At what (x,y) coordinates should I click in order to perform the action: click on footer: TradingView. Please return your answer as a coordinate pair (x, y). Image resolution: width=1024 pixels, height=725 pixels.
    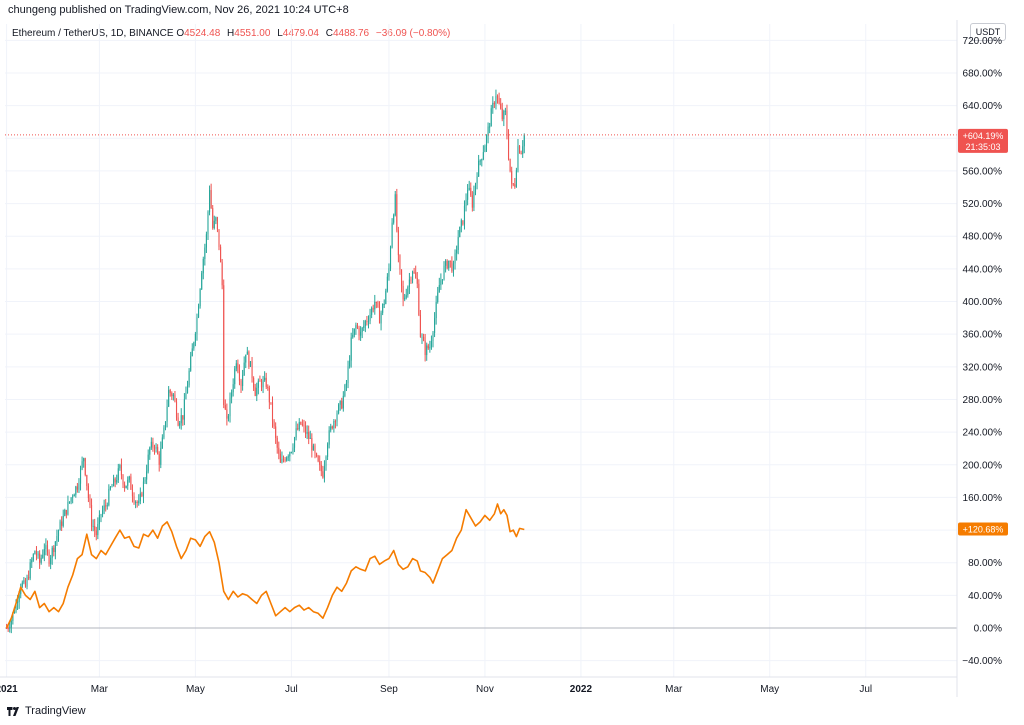
    Looking at the image, I should click on (46, 711).